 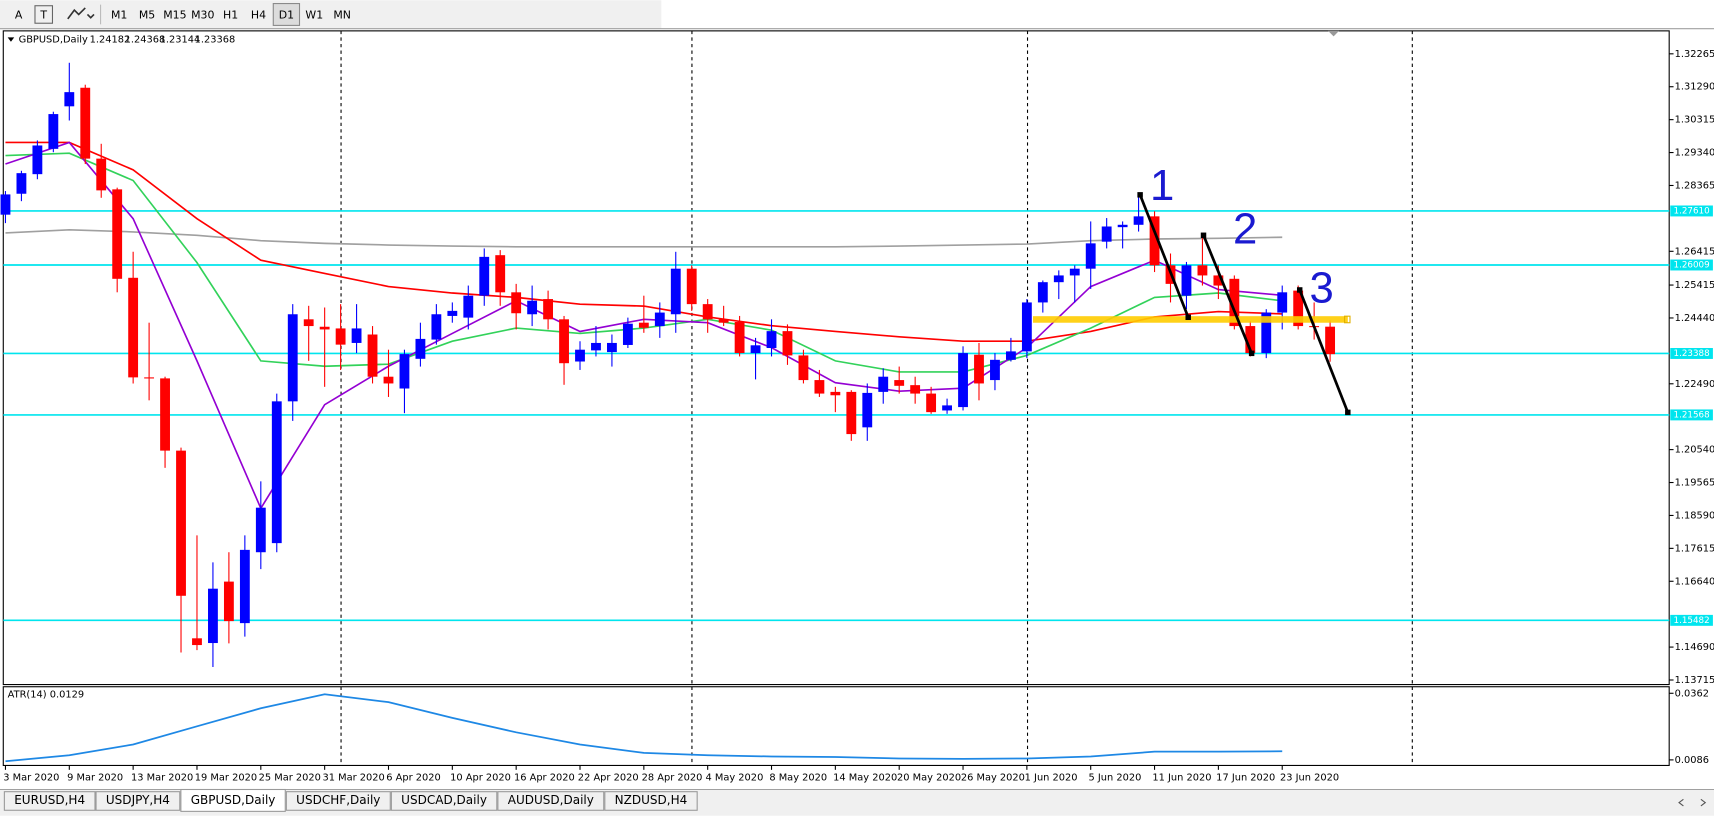 What do you see at coordinates (258, 15) in the screenshot?
I see `timeframe-button: H4` at bounding box center [258, 15].